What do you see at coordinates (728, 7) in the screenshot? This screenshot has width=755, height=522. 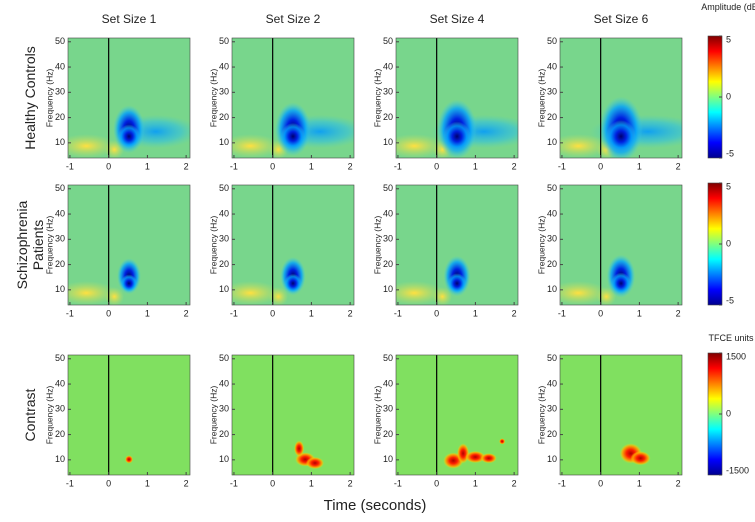 I see `colorbar-title: Amplitude (dB)` at bounding box center [728, 7].